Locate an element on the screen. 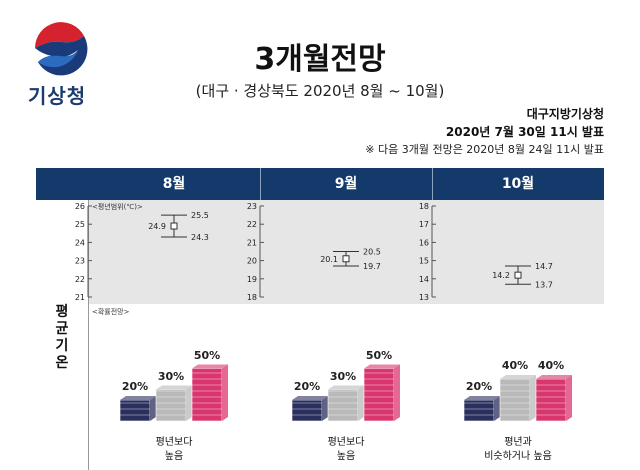  page-subtitle: (대구 · 경상북도 2020년 8월 ~ 10월) is located at coordinates (320, 91).